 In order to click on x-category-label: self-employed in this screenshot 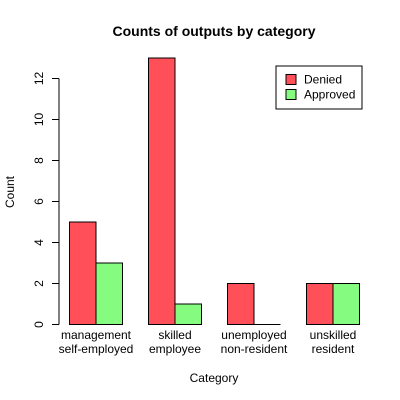, I will do `click(96, 349)`.